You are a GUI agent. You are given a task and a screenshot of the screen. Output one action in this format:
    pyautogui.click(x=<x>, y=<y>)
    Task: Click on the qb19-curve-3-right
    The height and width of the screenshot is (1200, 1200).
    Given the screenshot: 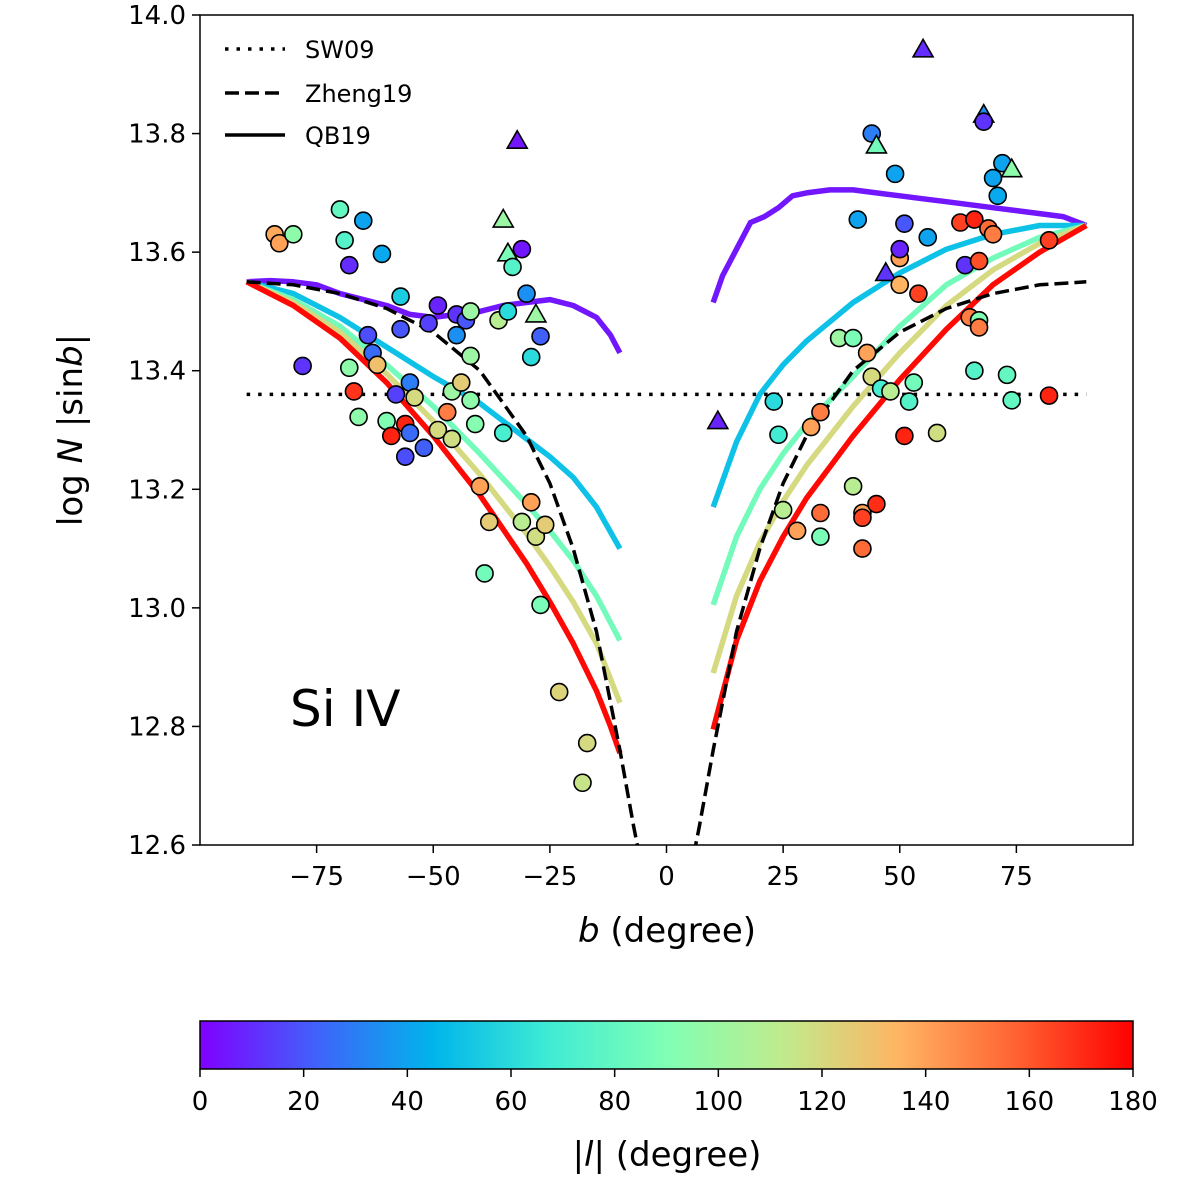 What is the action you would take?
    pyautogui.click(x=899, y=448)
    